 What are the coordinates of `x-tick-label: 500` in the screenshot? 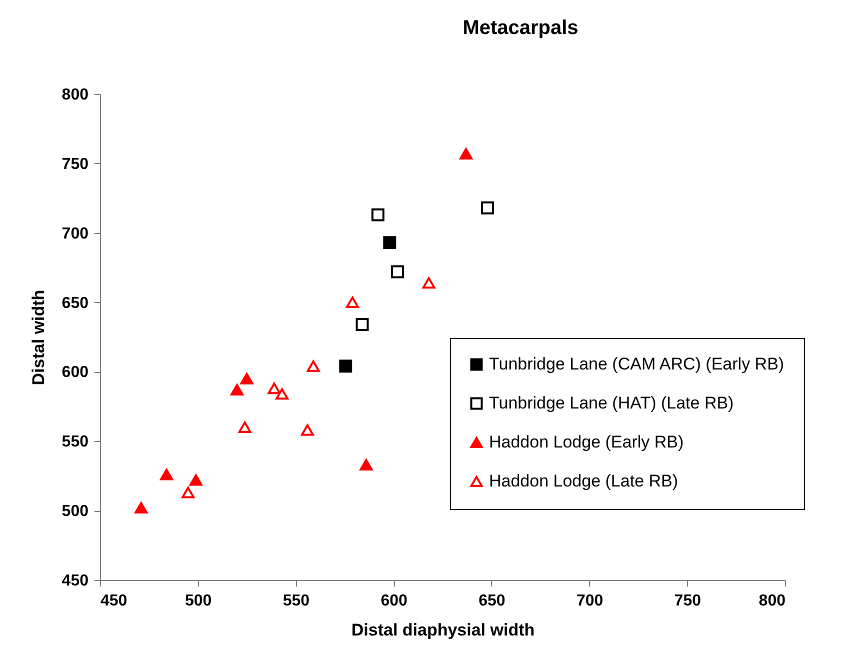 It's located at (198, 601).